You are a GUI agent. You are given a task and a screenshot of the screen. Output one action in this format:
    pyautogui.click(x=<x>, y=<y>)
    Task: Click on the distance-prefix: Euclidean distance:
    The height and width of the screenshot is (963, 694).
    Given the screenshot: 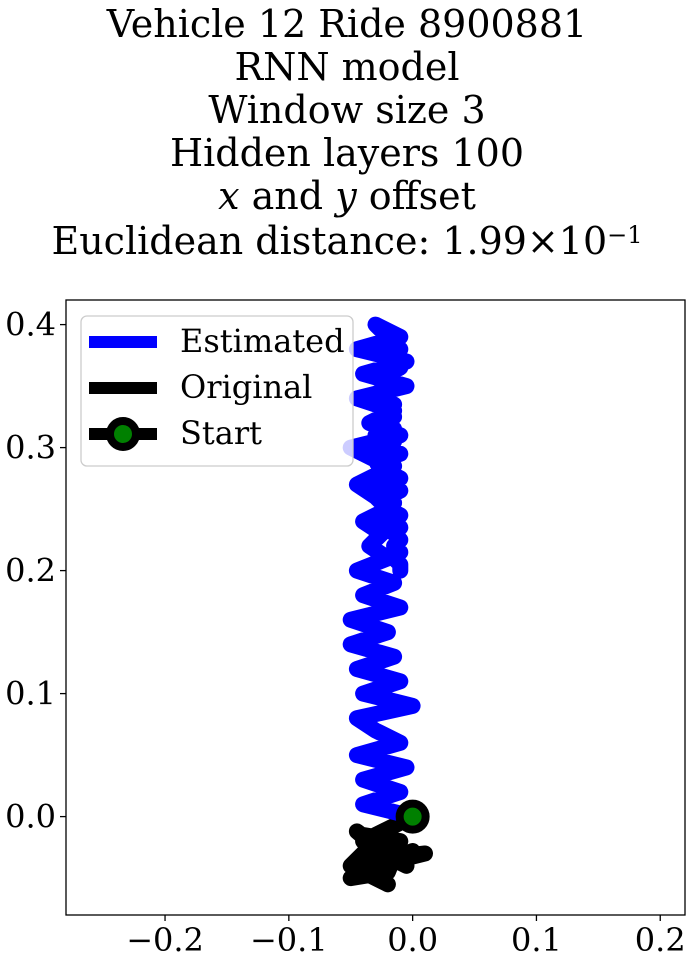 What is the action you would take?
    pyautogui.click(x=247, y=241)
    